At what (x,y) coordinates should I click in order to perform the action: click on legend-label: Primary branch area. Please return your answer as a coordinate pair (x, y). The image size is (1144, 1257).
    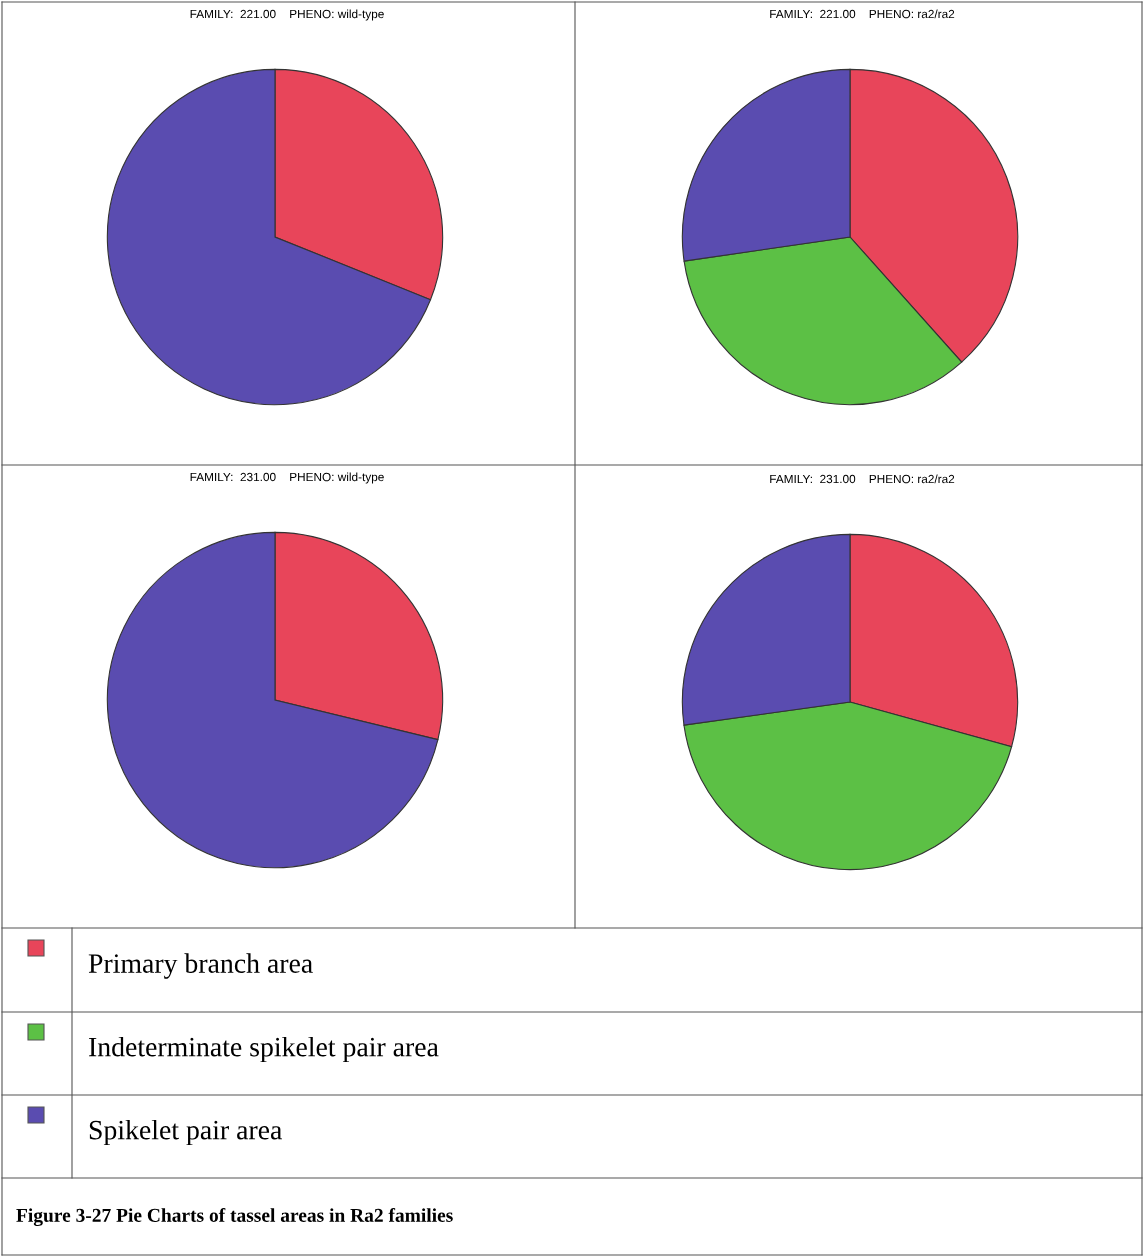
    Looking at the image, I should click on (200, 966).